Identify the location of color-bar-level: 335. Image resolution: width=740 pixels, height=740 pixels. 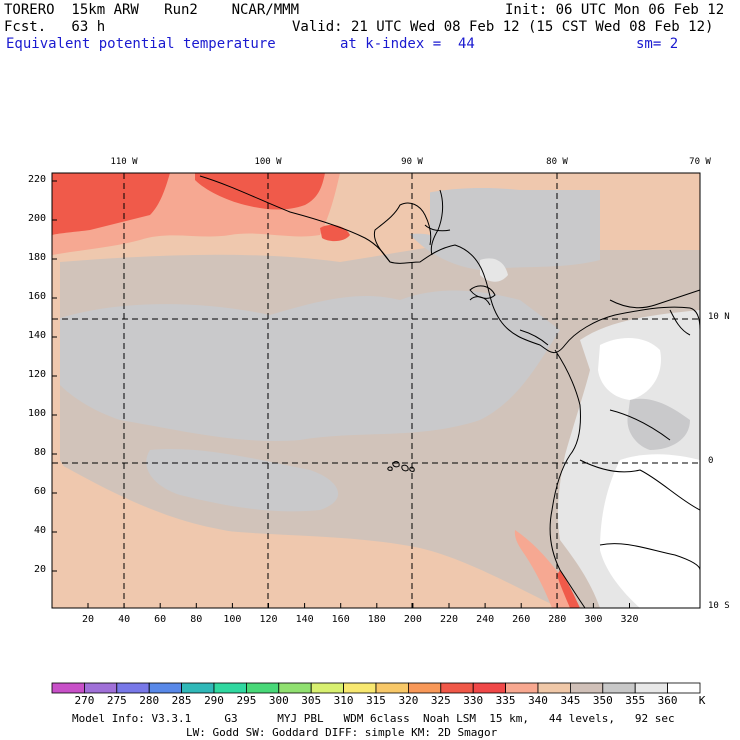
(505, 700).